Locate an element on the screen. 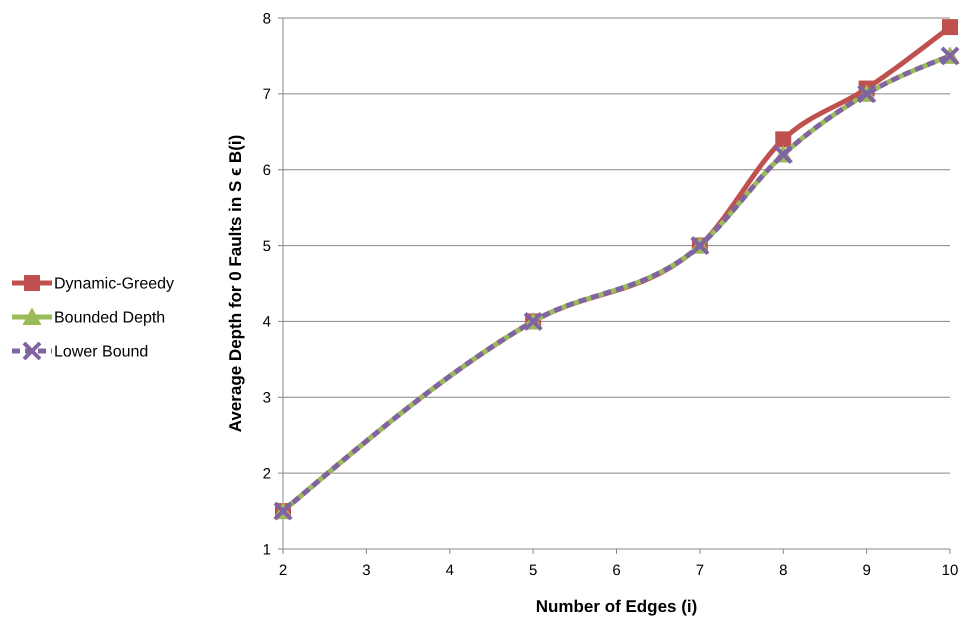 This screenshot has width=962, height=619. y-tick-label: 5 is located at coordinates (266, 246).